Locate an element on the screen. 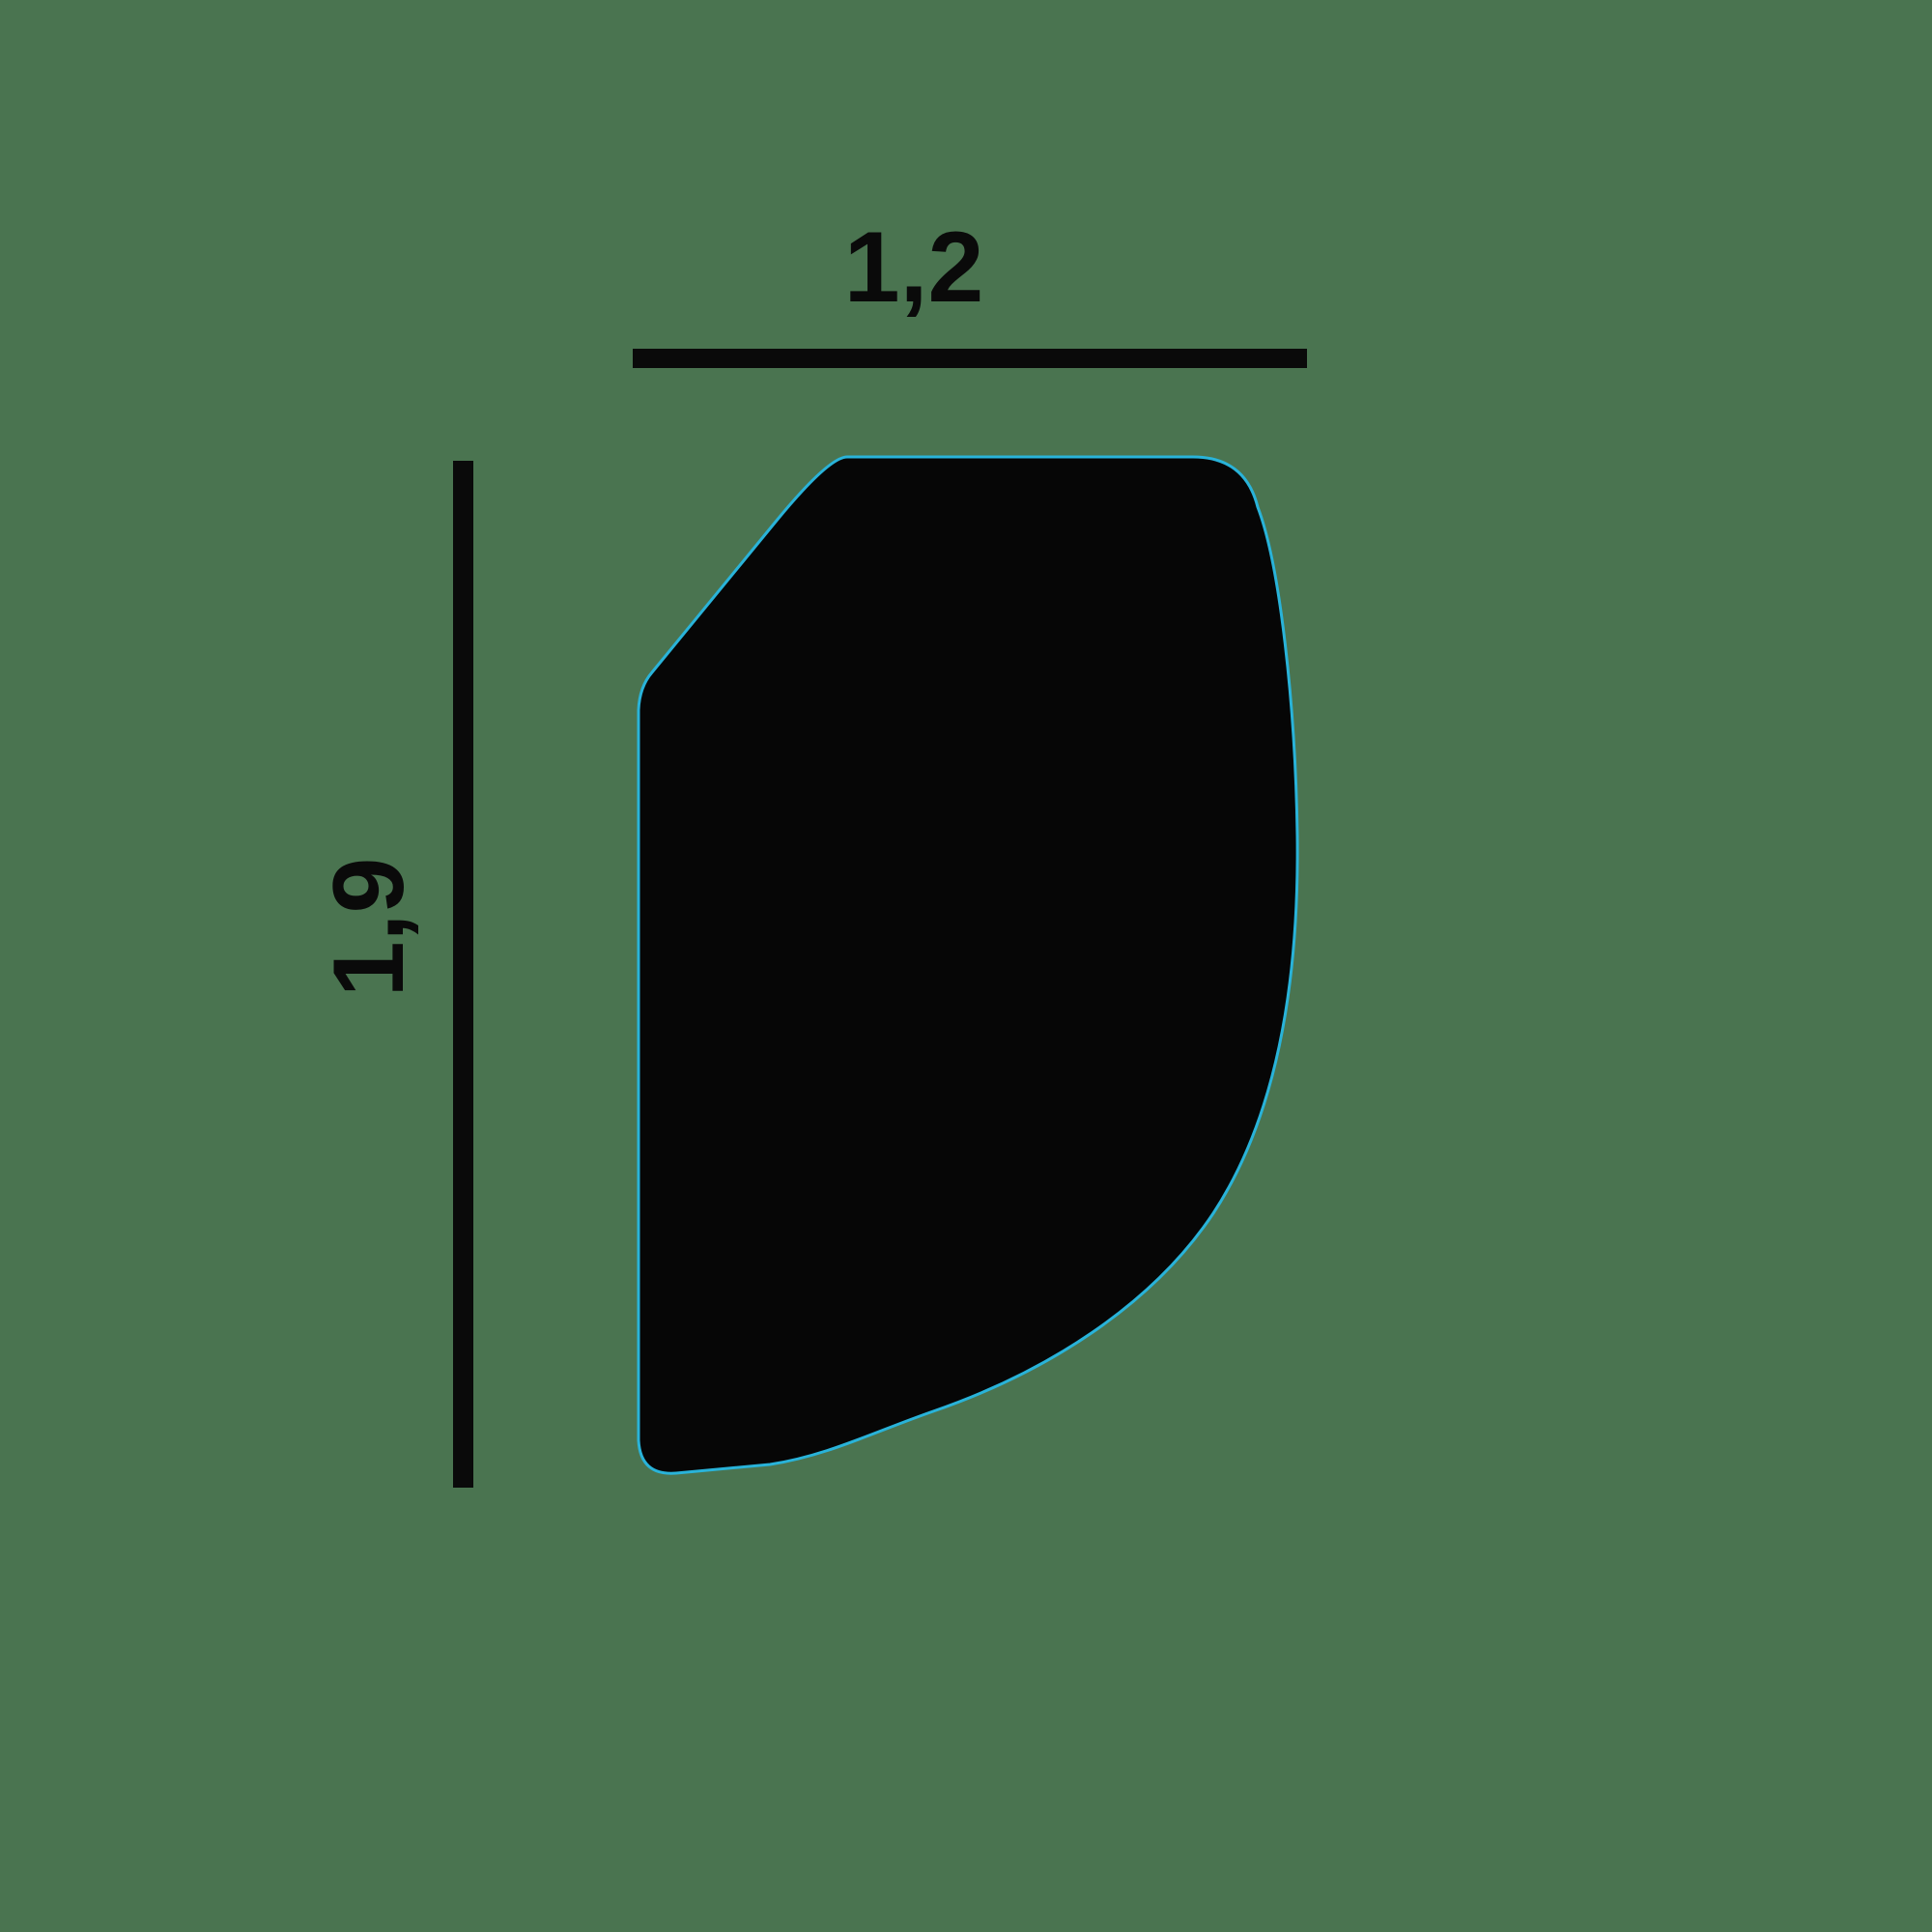 The width and height of the screenshot is (1932, 1932). height-dimension-line is located at coordinates (463, 974).